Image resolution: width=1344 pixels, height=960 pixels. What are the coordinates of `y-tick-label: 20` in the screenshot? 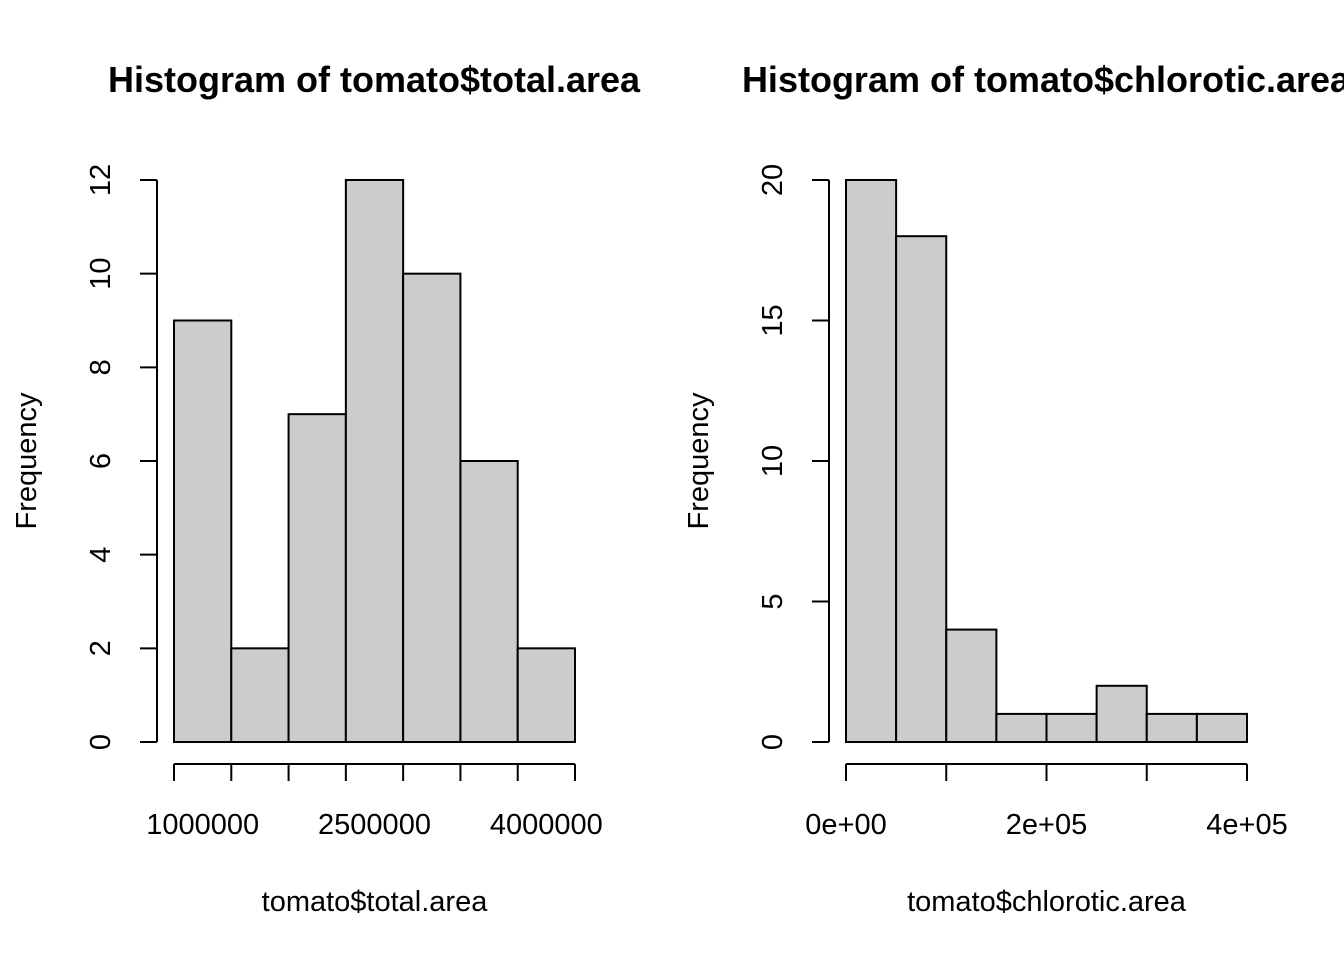 It's located at (773, 180).